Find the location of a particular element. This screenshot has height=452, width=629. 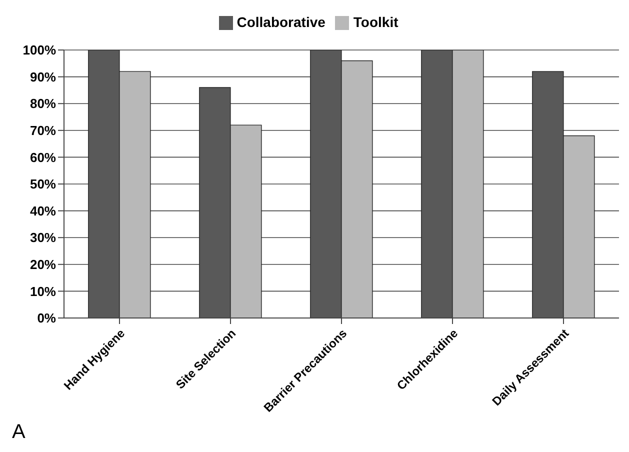

y-tick-label: 100% is located at coordinates (39, 50).